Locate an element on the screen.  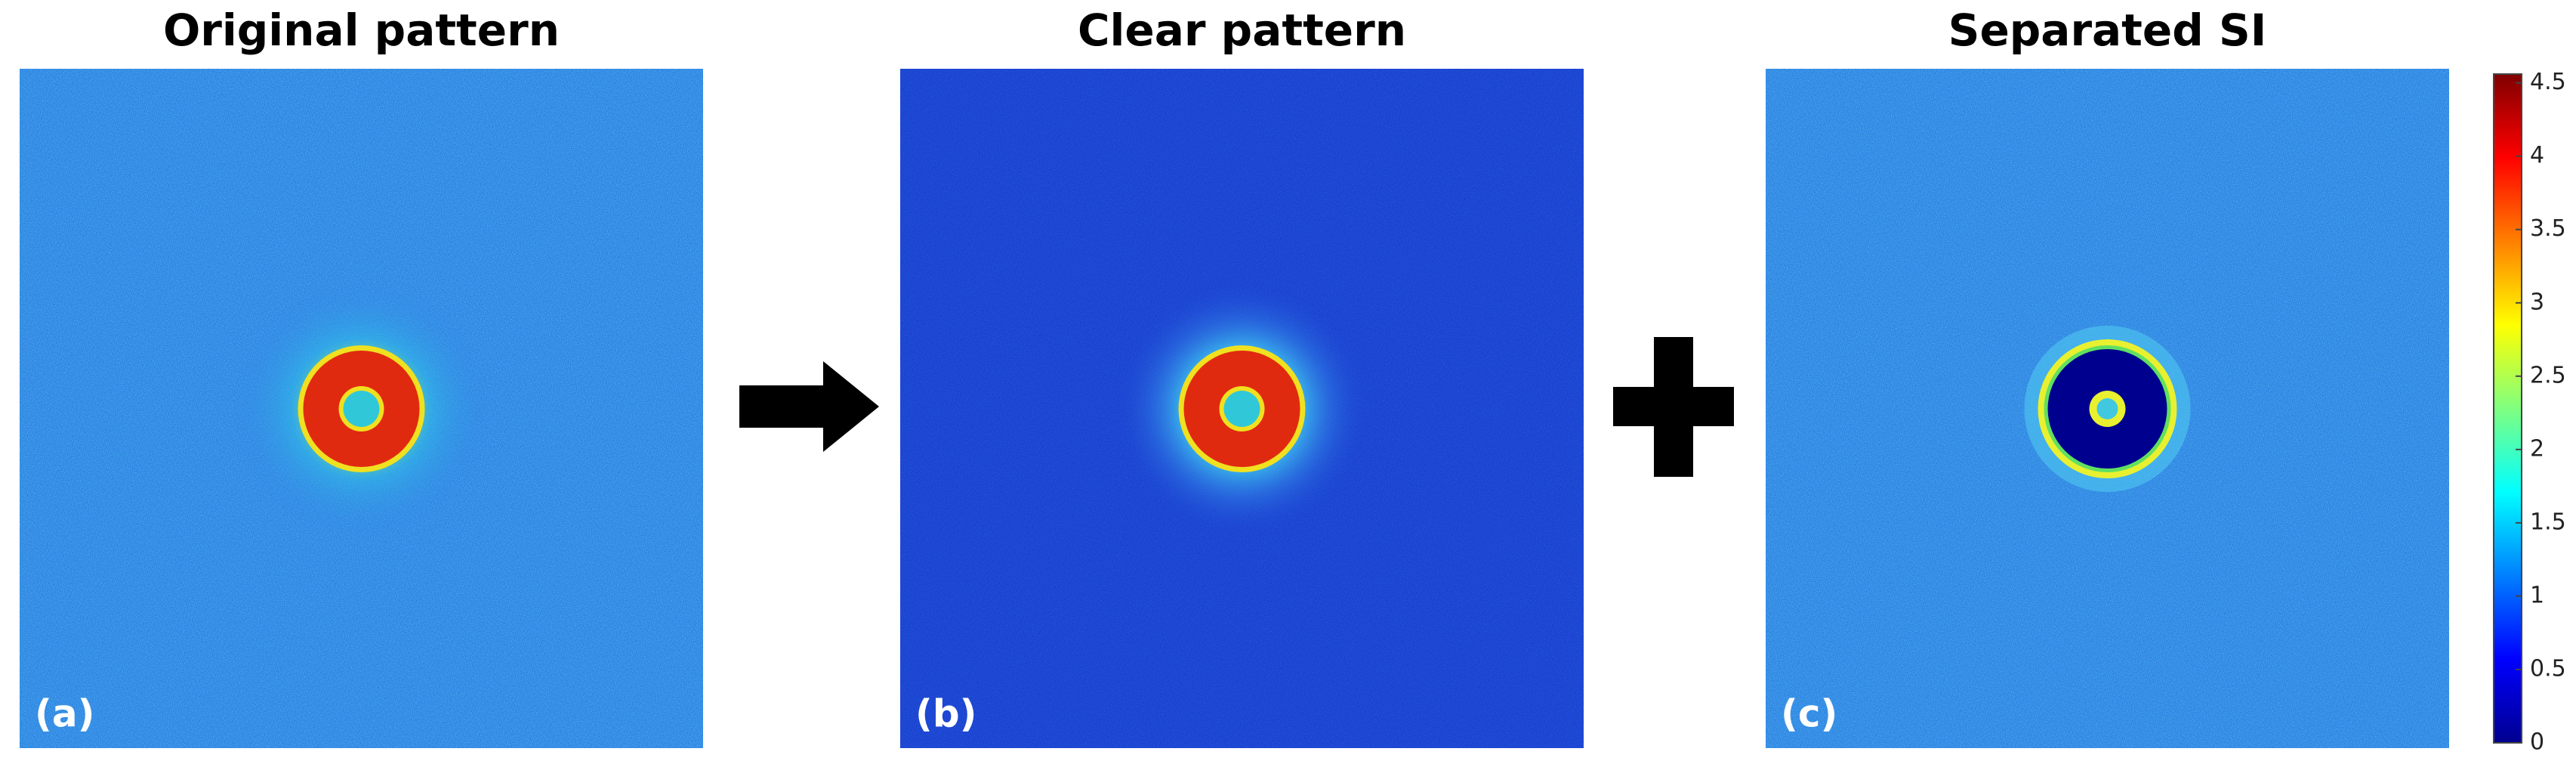
tick-label: 2 is located at coordinates (2537, 448).